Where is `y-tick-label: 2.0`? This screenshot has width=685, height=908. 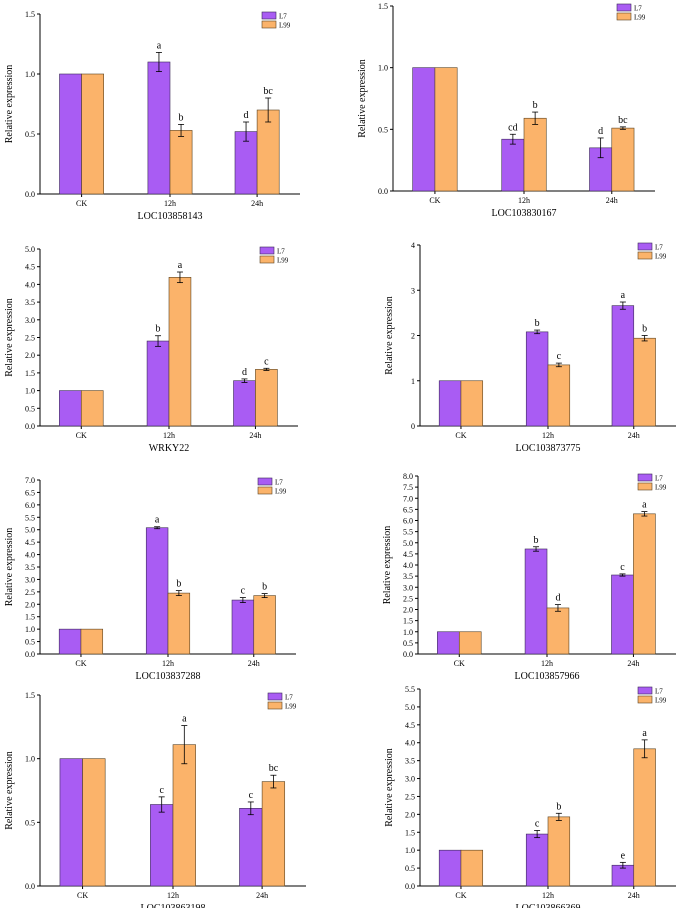
y-tick-label: 2.0 is located at coordinates (410, 814).